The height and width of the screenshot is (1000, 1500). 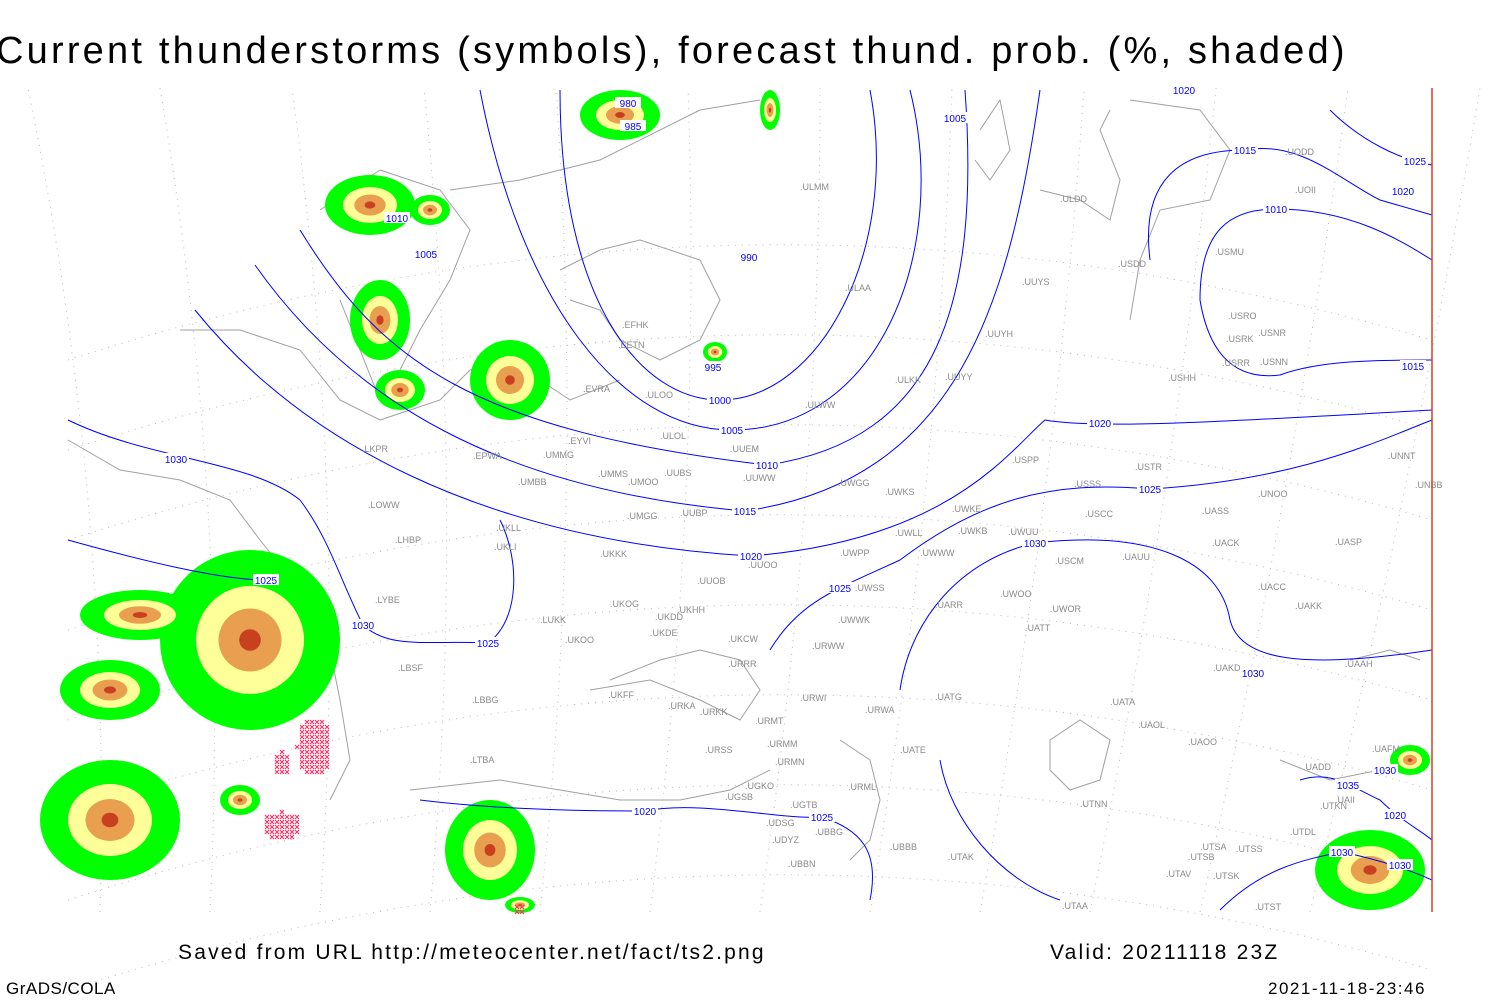 I want to click on station-label: .UTSB, so click(x=1201, y=857).